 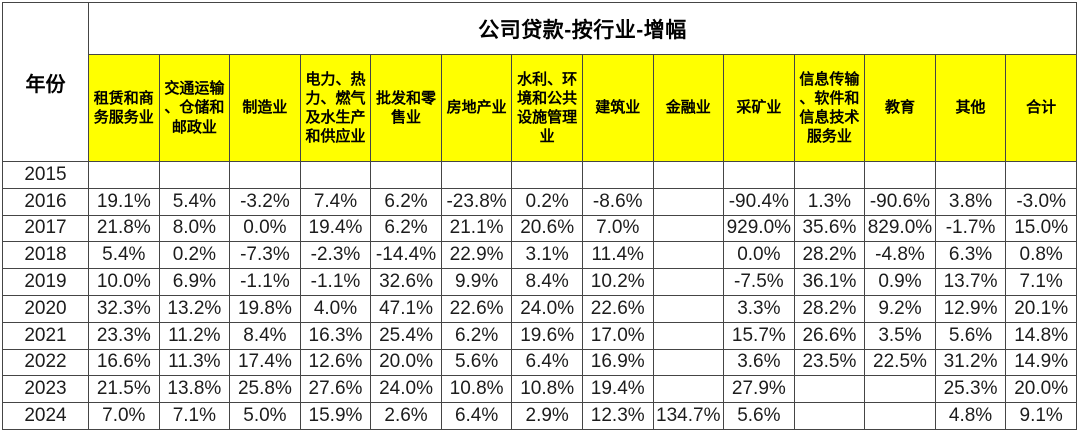 What do you see at coordinates (970, 228) in the screenshot?
I see `value-cell: -1.7%` at bounding box center [970, 228].